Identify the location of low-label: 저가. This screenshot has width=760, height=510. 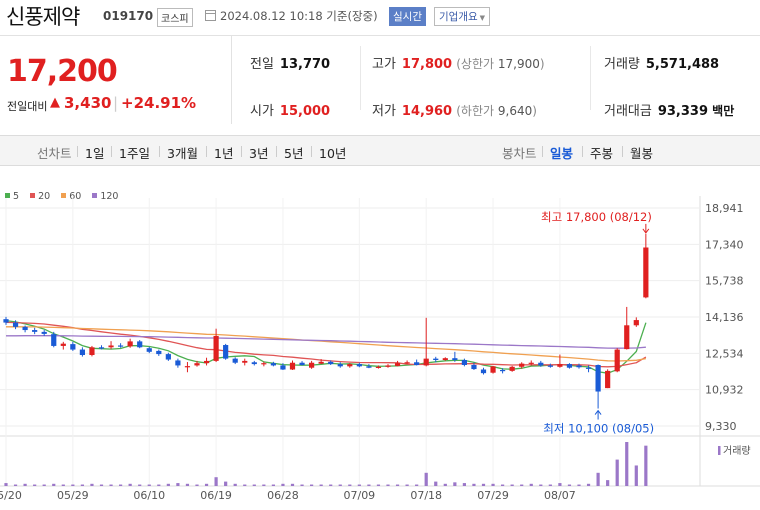
(384, 111).